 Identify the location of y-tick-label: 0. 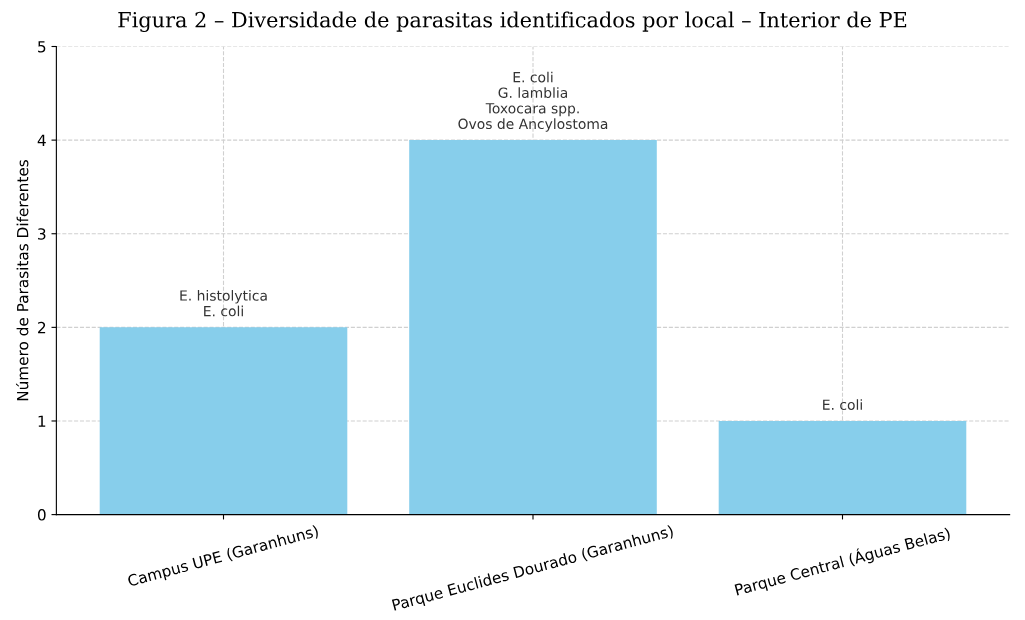
(41, 515).